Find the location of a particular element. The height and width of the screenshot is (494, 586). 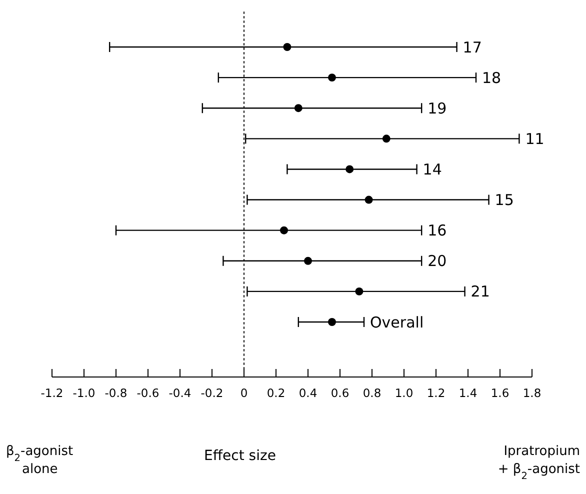

x-tick-label: -0.4 is located at coordinates (180, 393).